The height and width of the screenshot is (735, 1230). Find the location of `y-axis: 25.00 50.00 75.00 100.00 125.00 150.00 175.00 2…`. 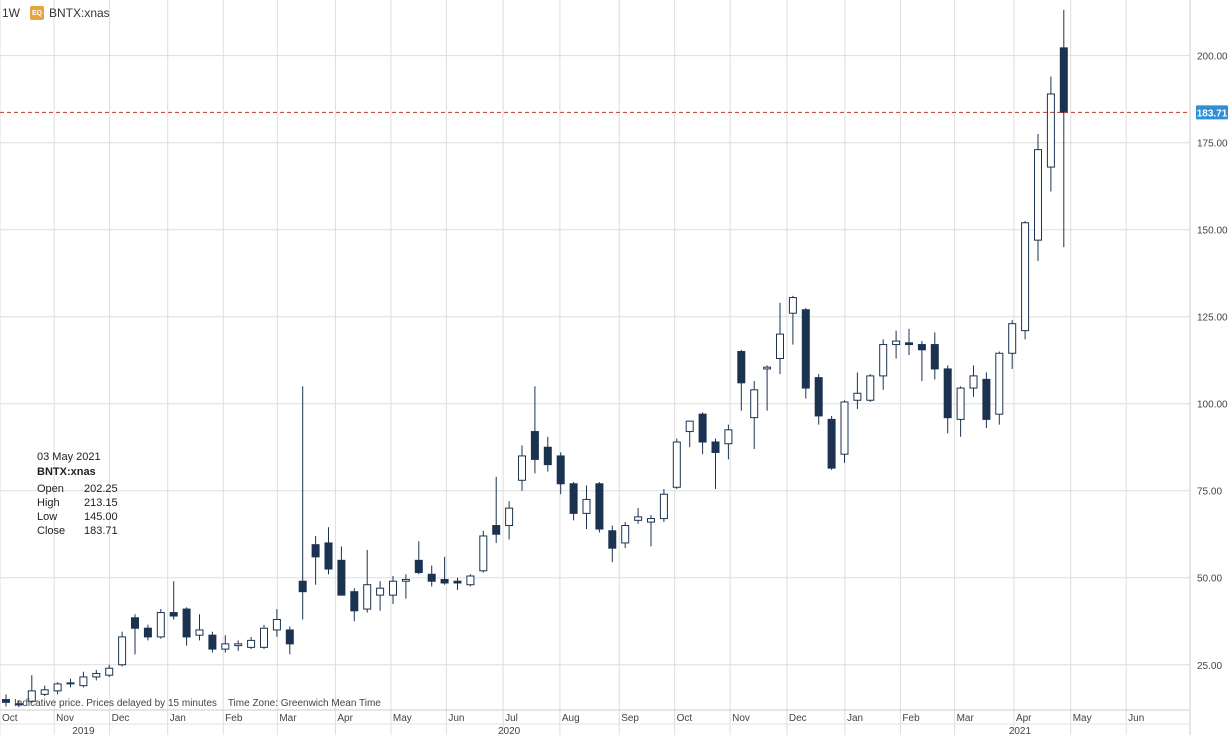

y-axis: 25.00 50.00 75.00 100.00 125.00 150.00 175.00 2… is located at coordinates (1208, 367).